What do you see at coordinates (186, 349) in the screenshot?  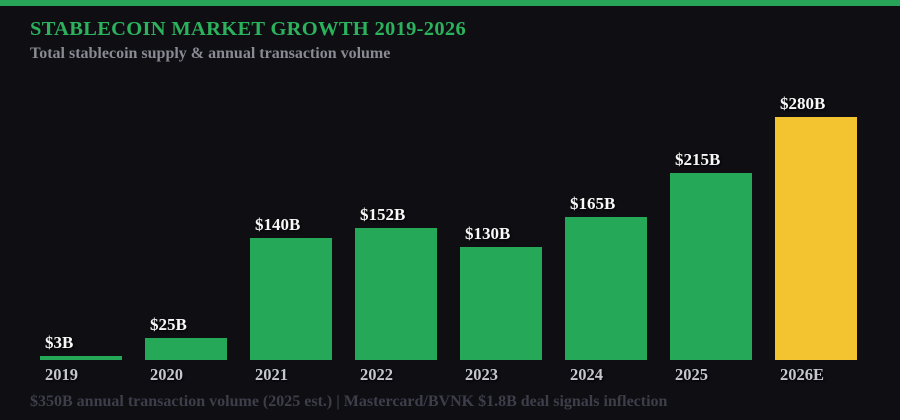 I see `bar-2020` at bounding box center [186, 349].